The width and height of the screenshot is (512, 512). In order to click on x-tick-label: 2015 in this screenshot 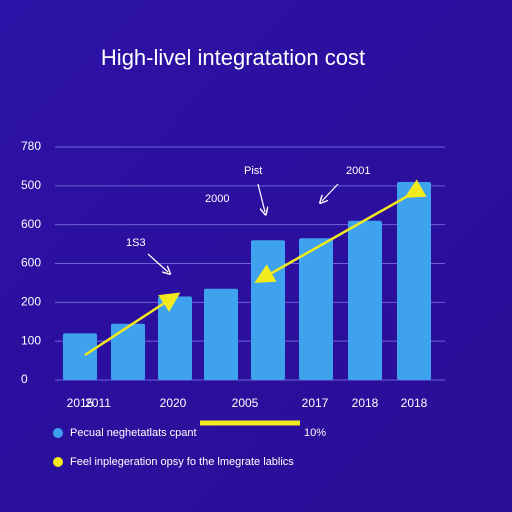, I will do `click(80, 403)`.